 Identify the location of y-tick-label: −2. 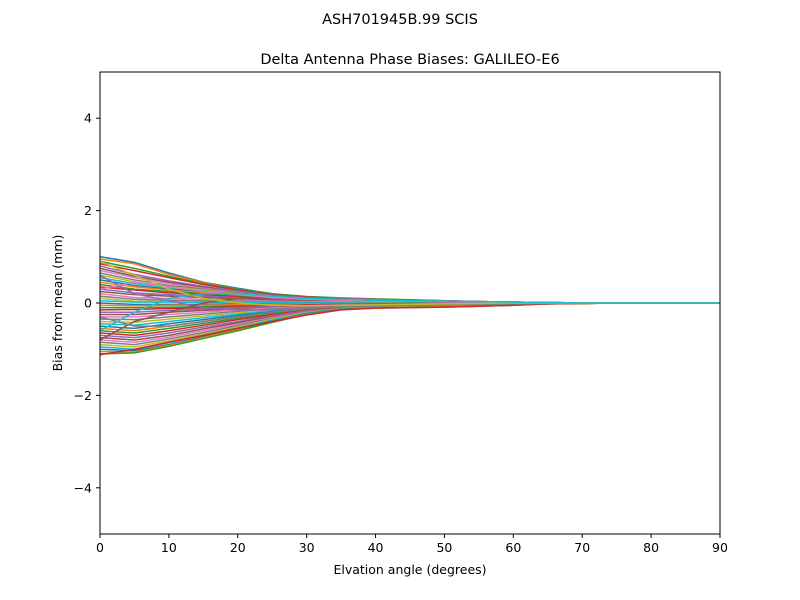
(83, 395).